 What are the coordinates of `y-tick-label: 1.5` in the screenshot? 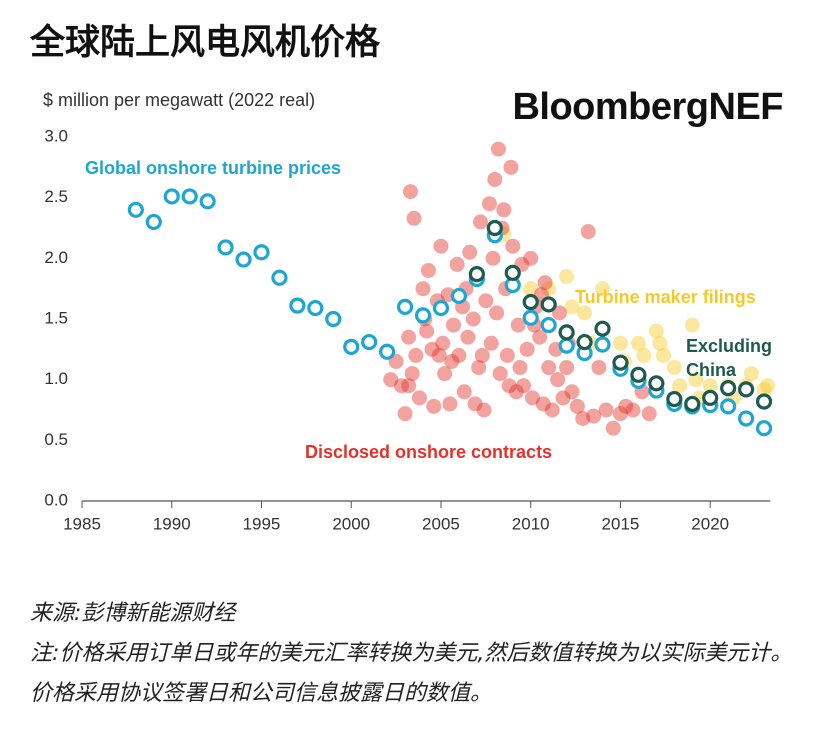 It's located at (56, 317).